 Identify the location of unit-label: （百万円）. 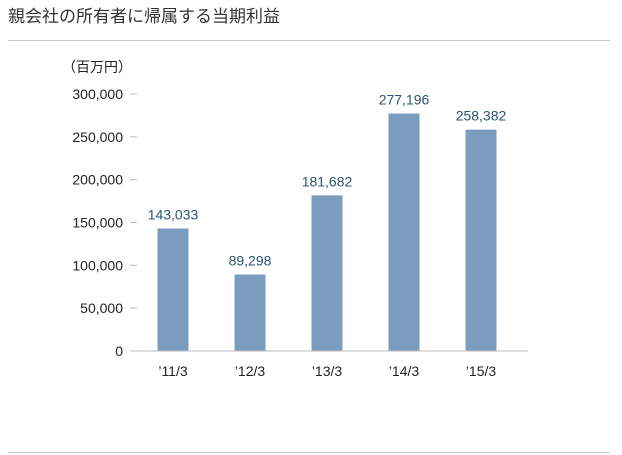
(97, 67).